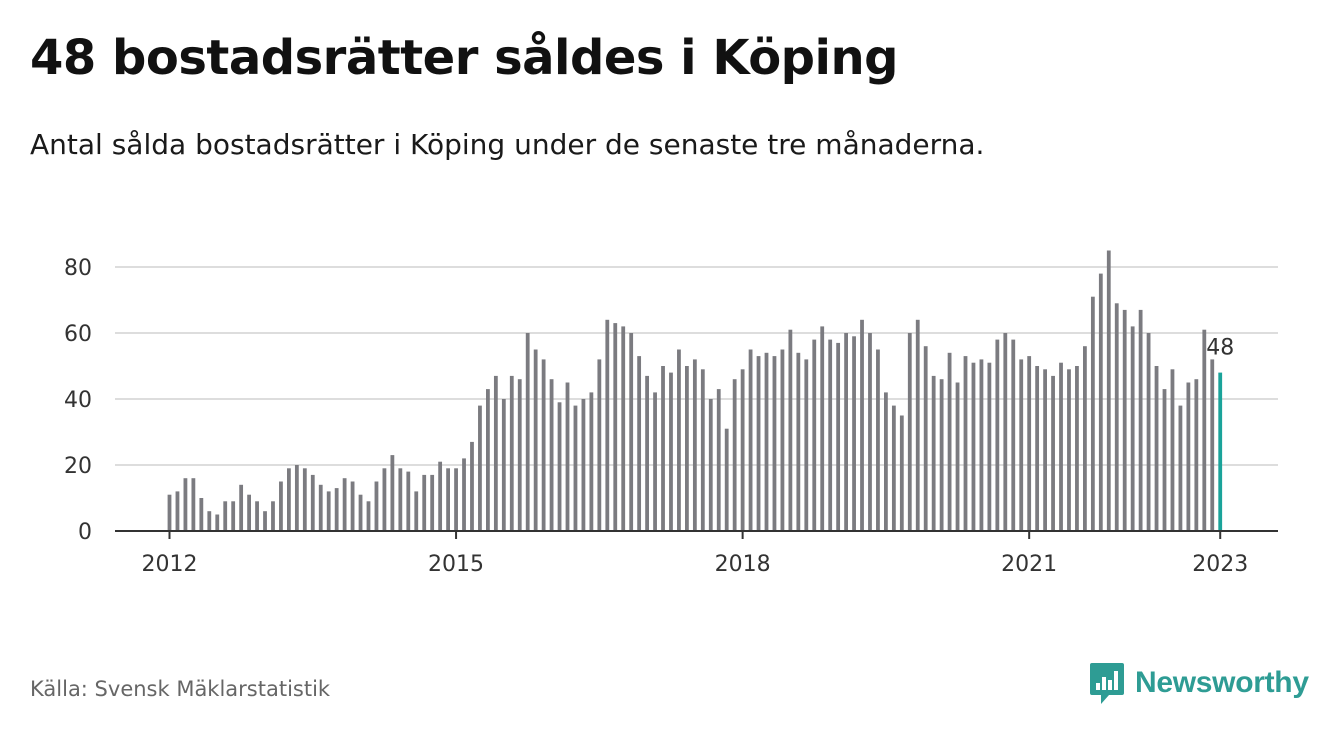  I want to click on y-axis-ticks: 0 20 40 60 80, so click(78, 400).